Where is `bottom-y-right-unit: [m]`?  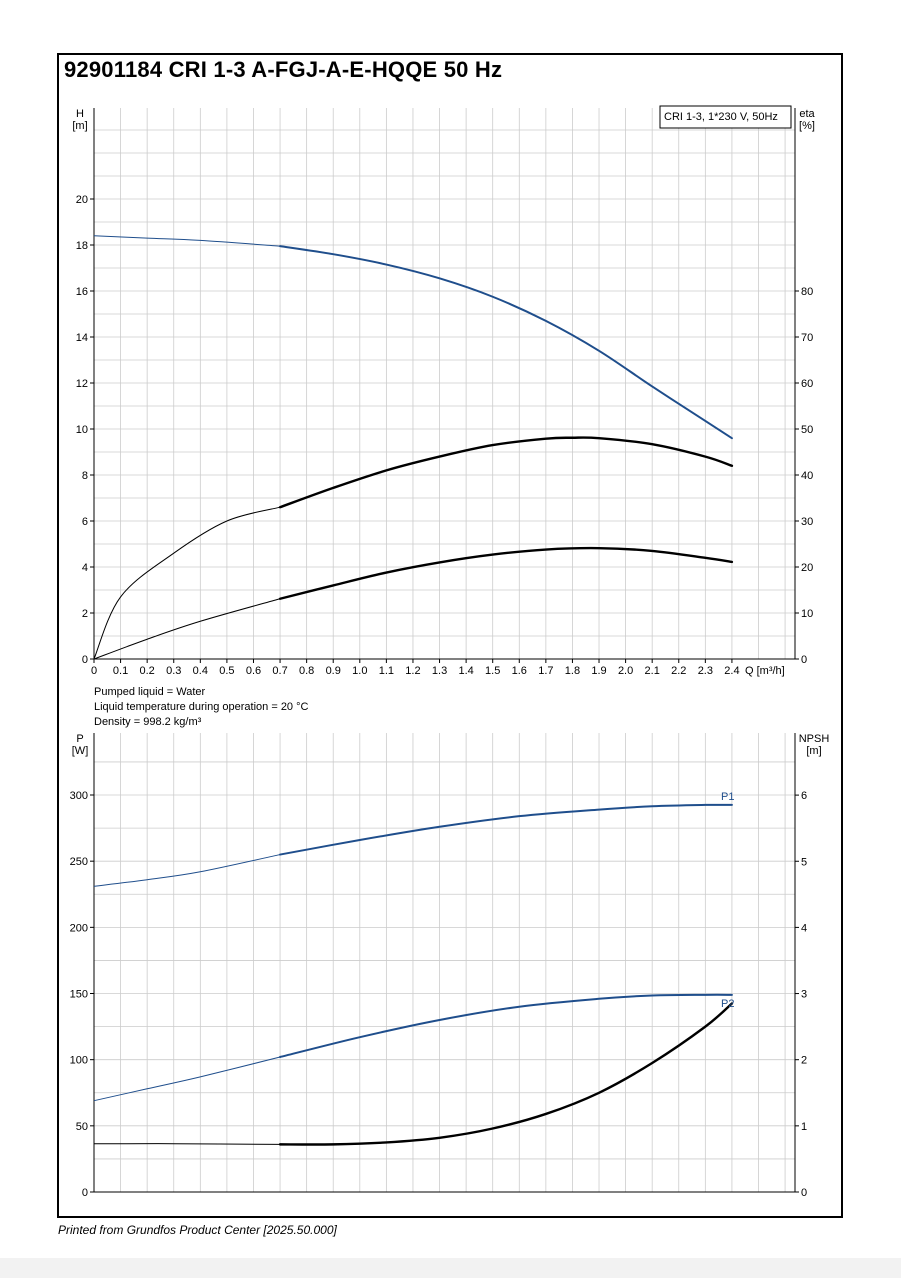 bottom-y-right-unit: [m] is located at coordinates (813, 751).